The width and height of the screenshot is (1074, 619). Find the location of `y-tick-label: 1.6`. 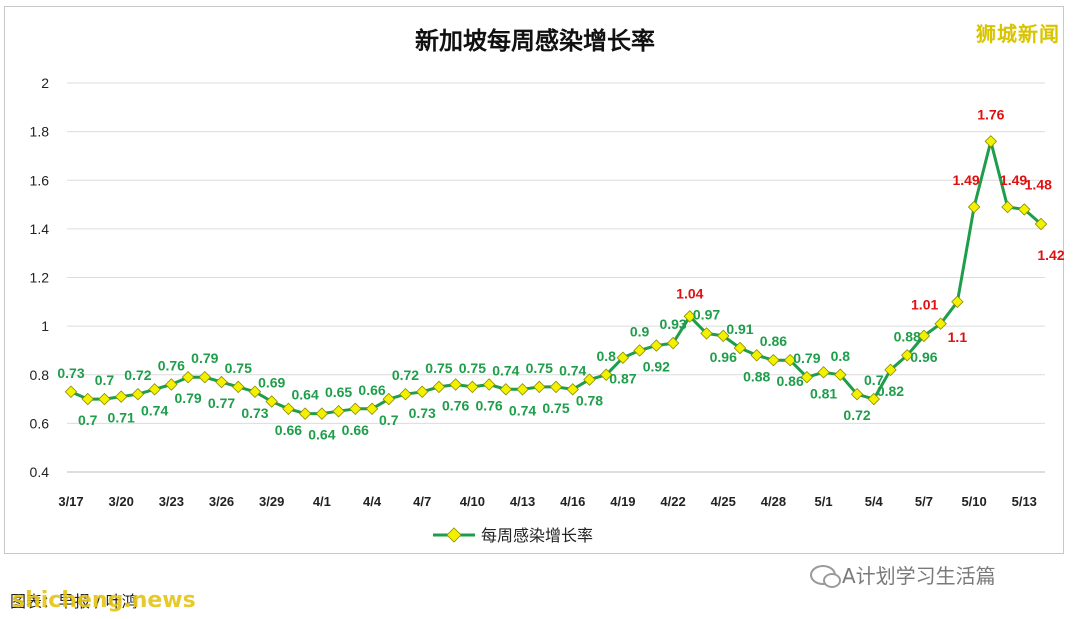

y-tick-label: 1.6 is located at coordinates (40, 180).